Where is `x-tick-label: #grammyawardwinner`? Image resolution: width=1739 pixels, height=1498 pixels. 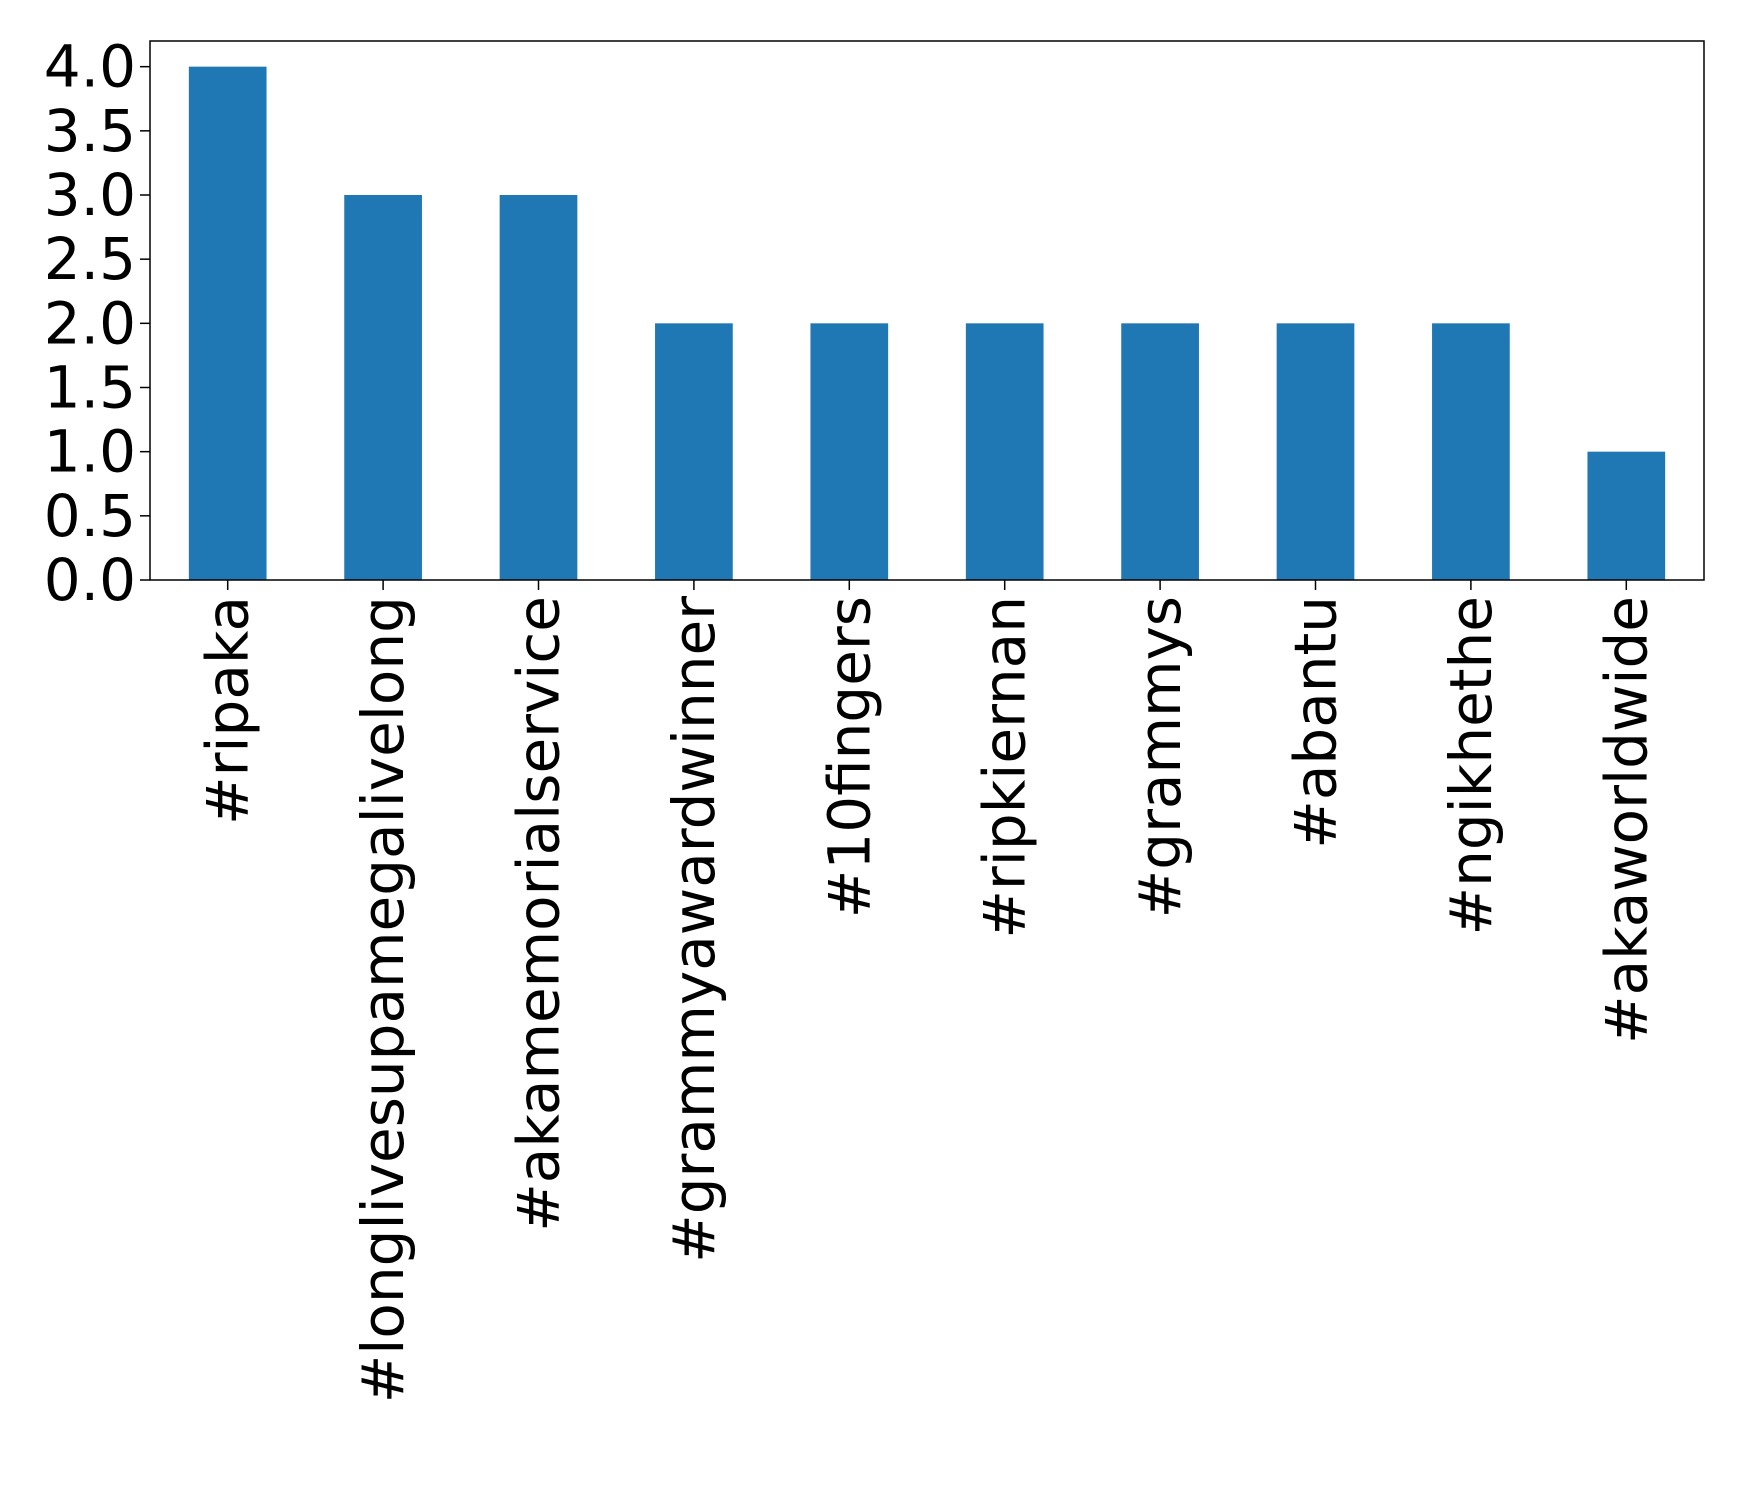
x-tick-label: #grammyawardwinner is located at coordinates (694, 929).